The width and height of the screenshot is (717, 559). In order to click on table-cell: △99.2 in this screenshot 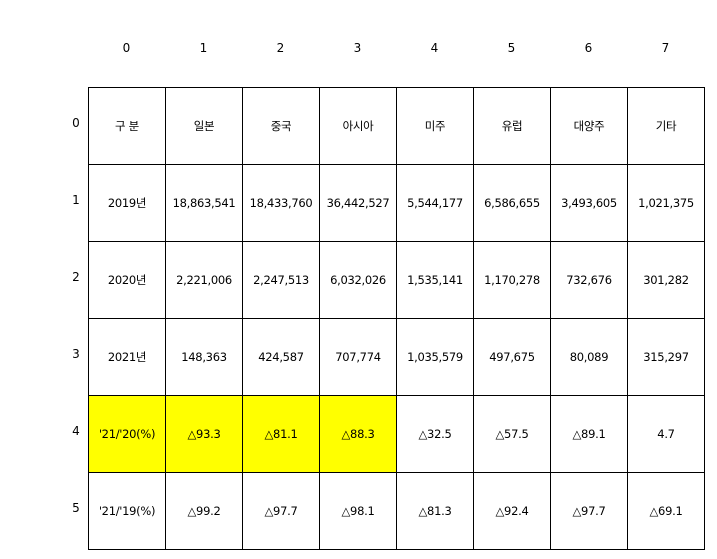, I will do `click(204, 511)`.